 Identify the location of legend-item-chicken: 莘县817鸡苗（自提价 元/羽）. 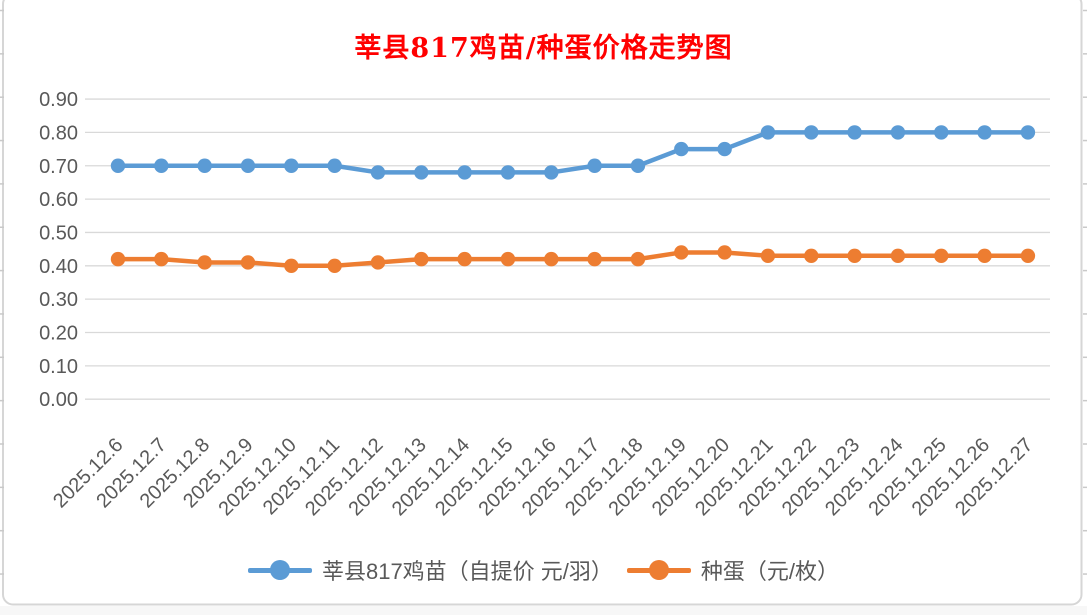
(430, 570).